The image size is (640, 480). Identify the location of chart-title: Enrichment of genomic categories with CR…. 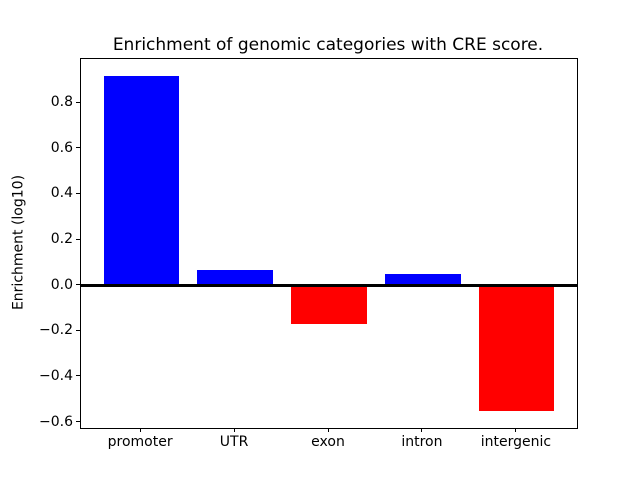
(328, 45).